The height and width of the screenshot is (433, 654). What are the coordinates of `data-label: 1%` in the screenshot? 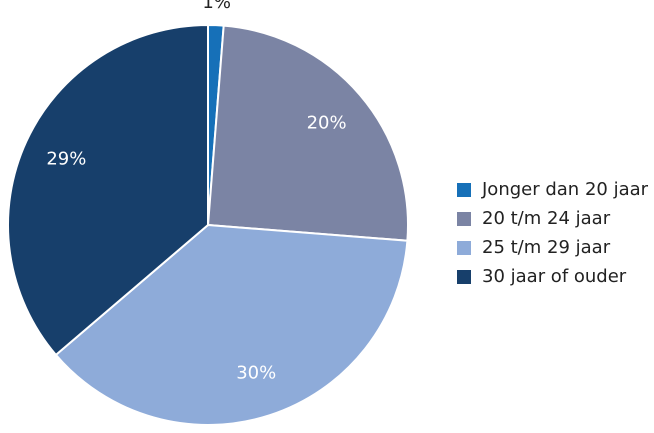 It's located at (216, 6).